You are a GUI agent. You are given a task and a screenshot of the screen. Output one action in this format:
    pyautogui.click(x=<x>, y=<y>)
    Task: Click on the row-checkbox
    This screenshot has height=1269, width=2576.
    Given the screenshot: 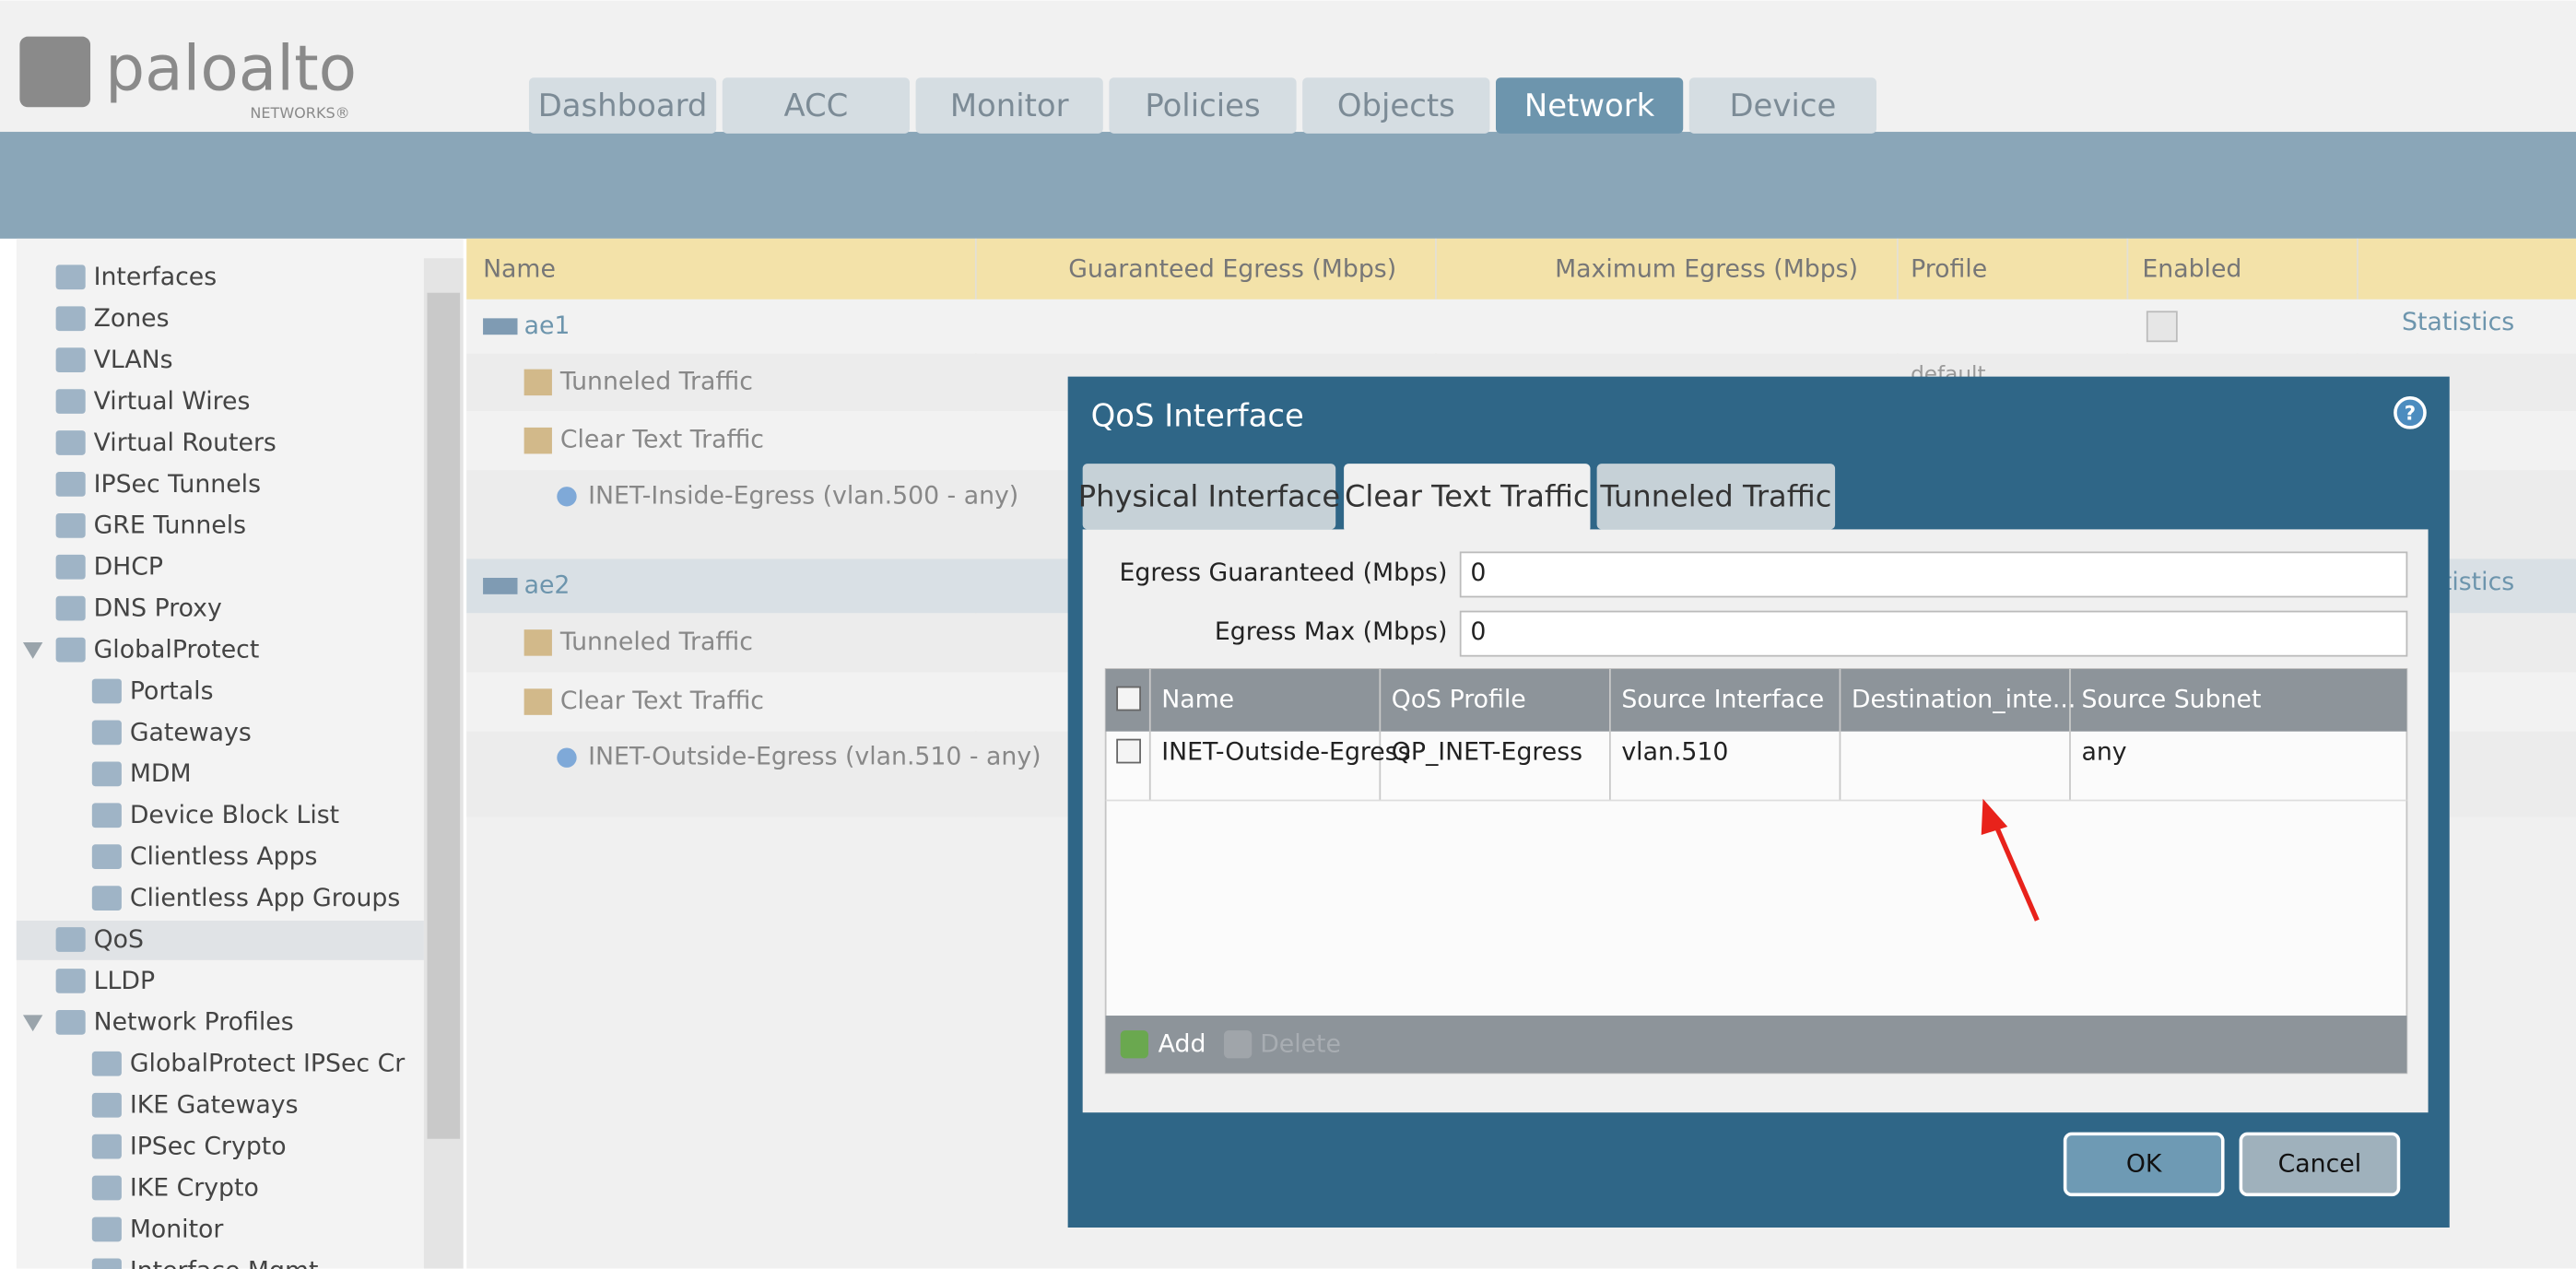 What is the action you would take?
    pyautogui.click(x=1128, y=751)
    